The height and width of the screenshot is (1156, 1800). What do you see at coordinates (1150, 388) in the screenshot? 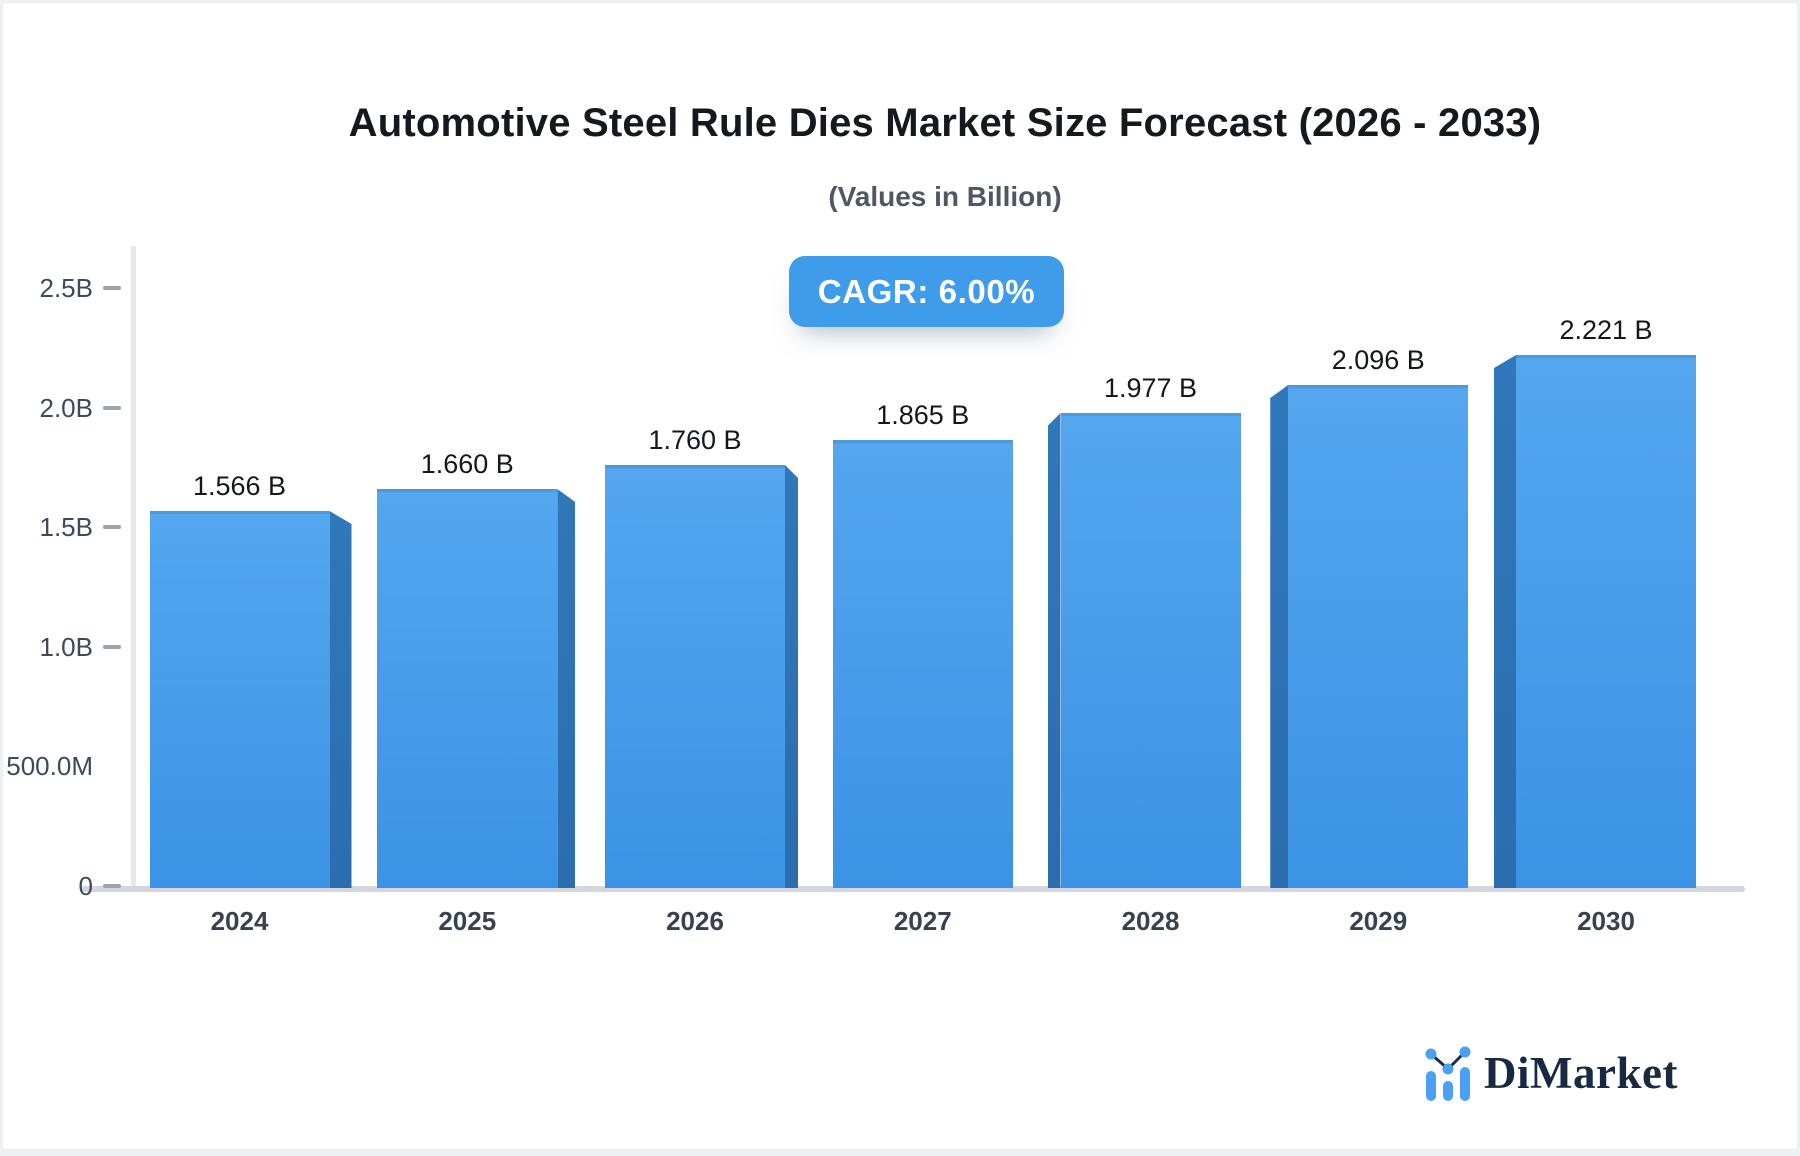
I see `bar-value-label: 1.977 B` at bounding box center [1150, 388].